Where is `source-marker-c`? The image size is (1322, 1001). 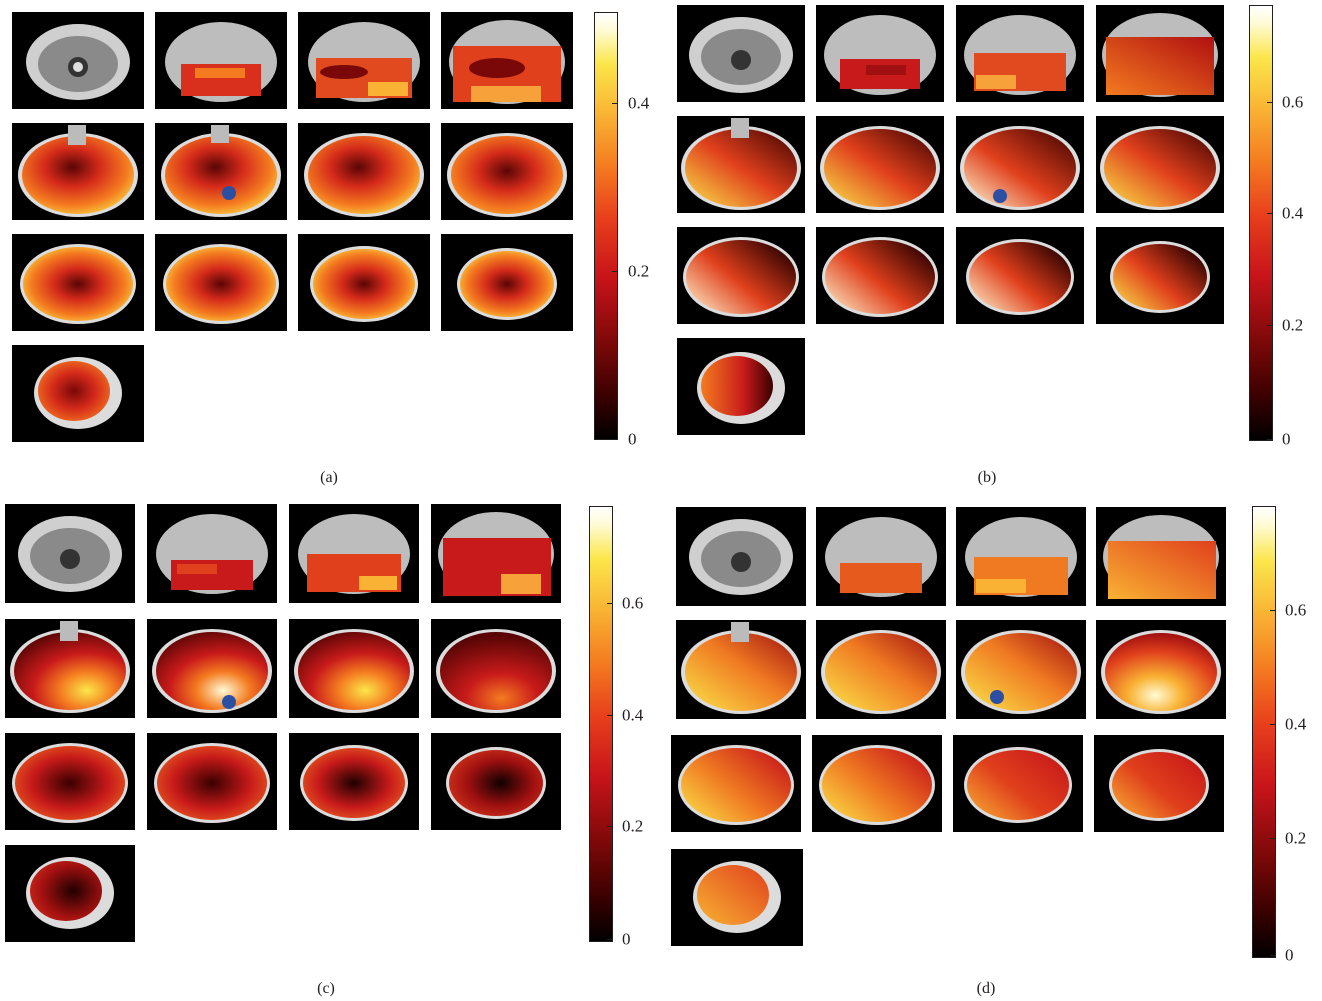 source-marker-c is located at coordinates (229, 702).